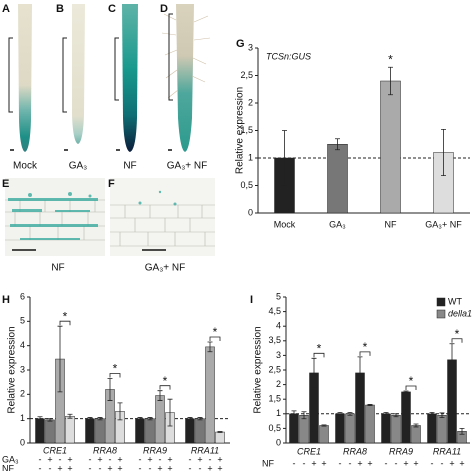 This screenshot has height=471, width=474. Describe the element at coordinates (112, 9) in the screenshot. I see `panel-label: C` at that location.